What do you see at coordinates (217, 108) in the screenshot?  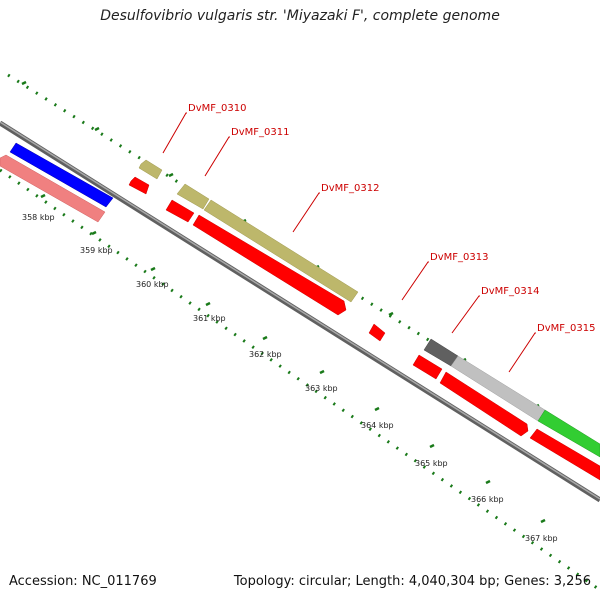 I see `gene-label-0310: DvMF_0310` at bounding box center [217, 108].